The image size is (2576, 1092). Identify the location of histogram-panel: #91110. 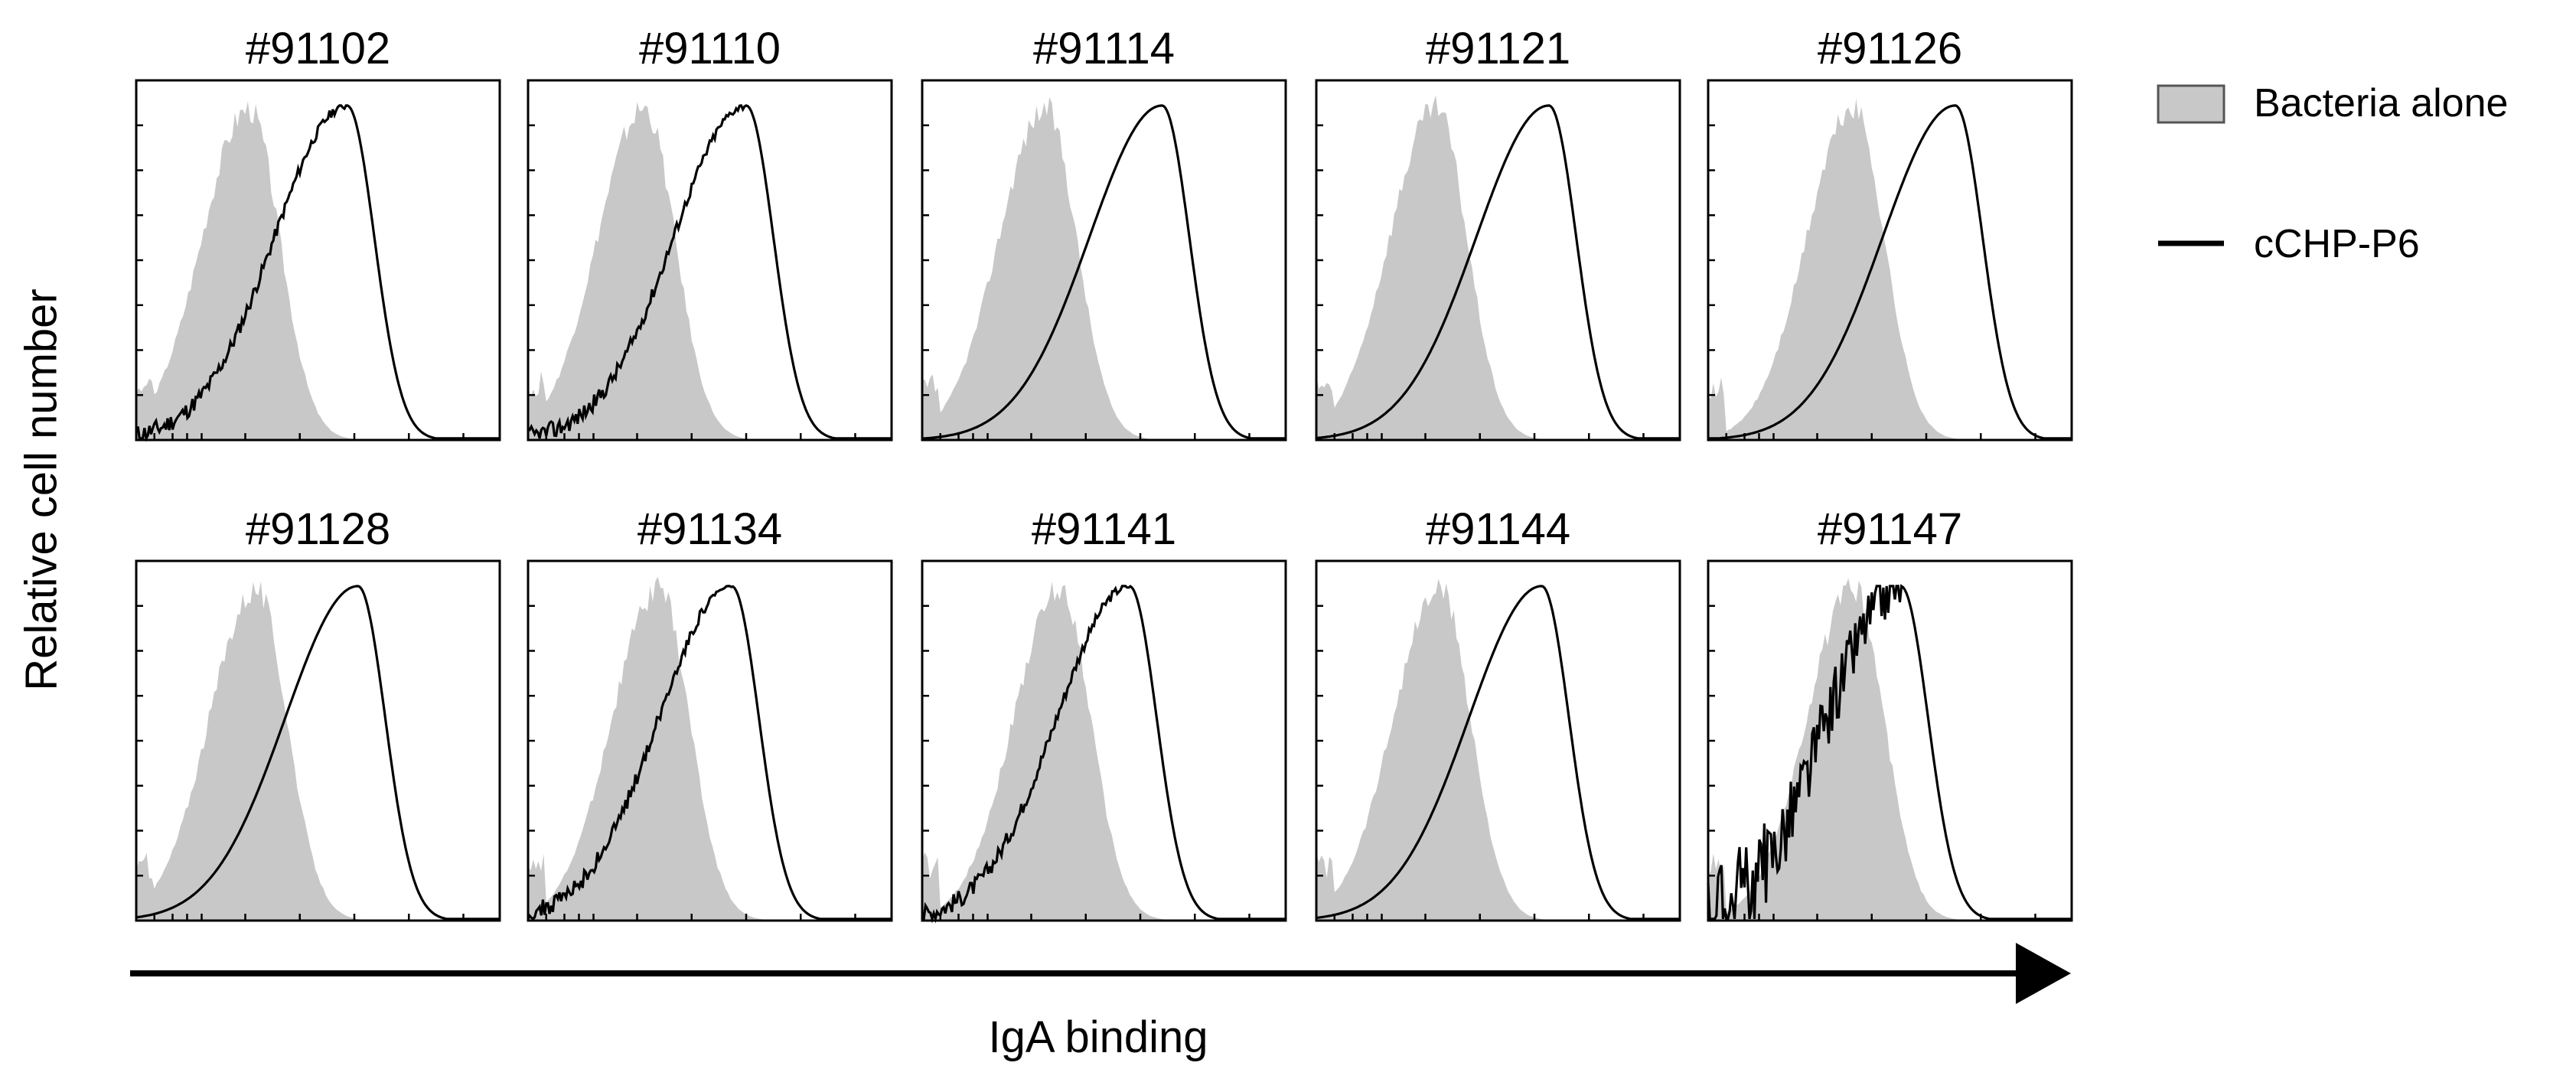
(710, 233).